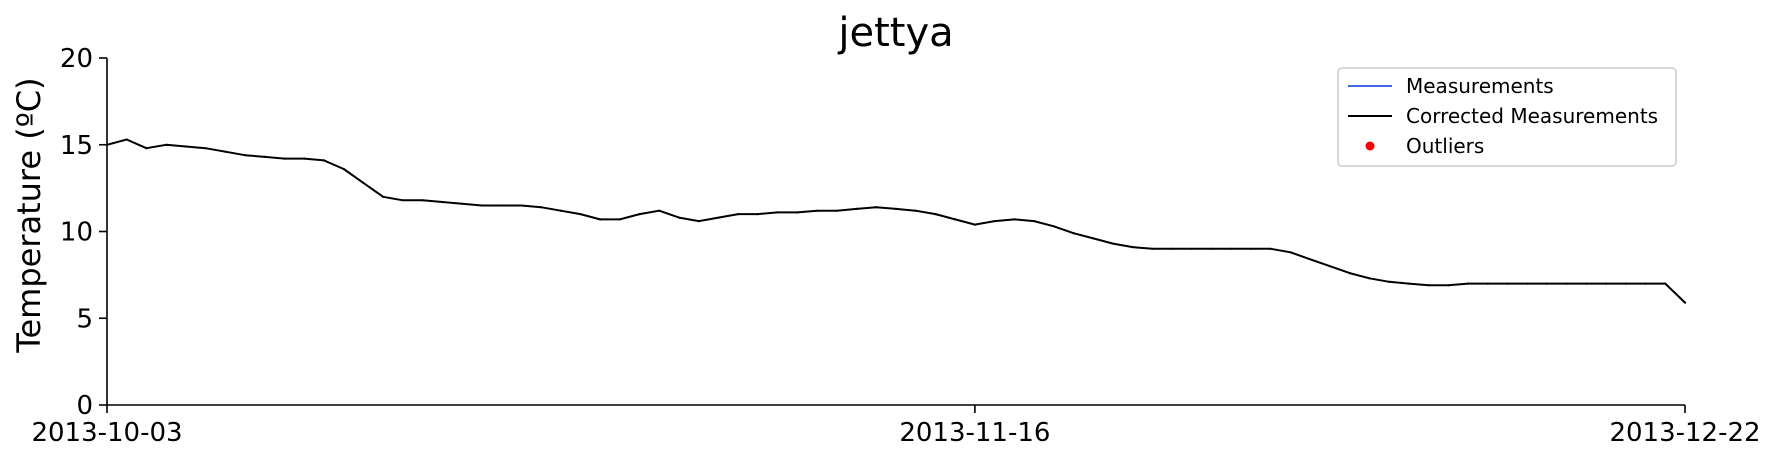 The height and width of the screenshot is (462, 1782). What do you see at coordinates (895, 33) in the screenshot?
I see `chart-title: jettya` at bounding box center [895, 33].